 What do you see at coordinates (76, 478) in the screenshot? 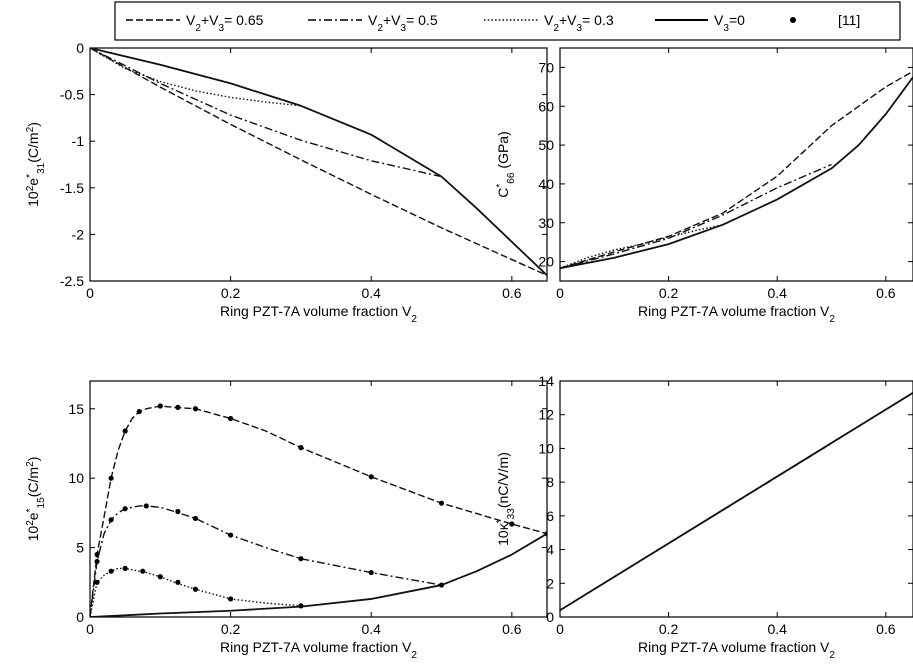
I see `y-tick-label: 10` at bounding box center [76, 478].